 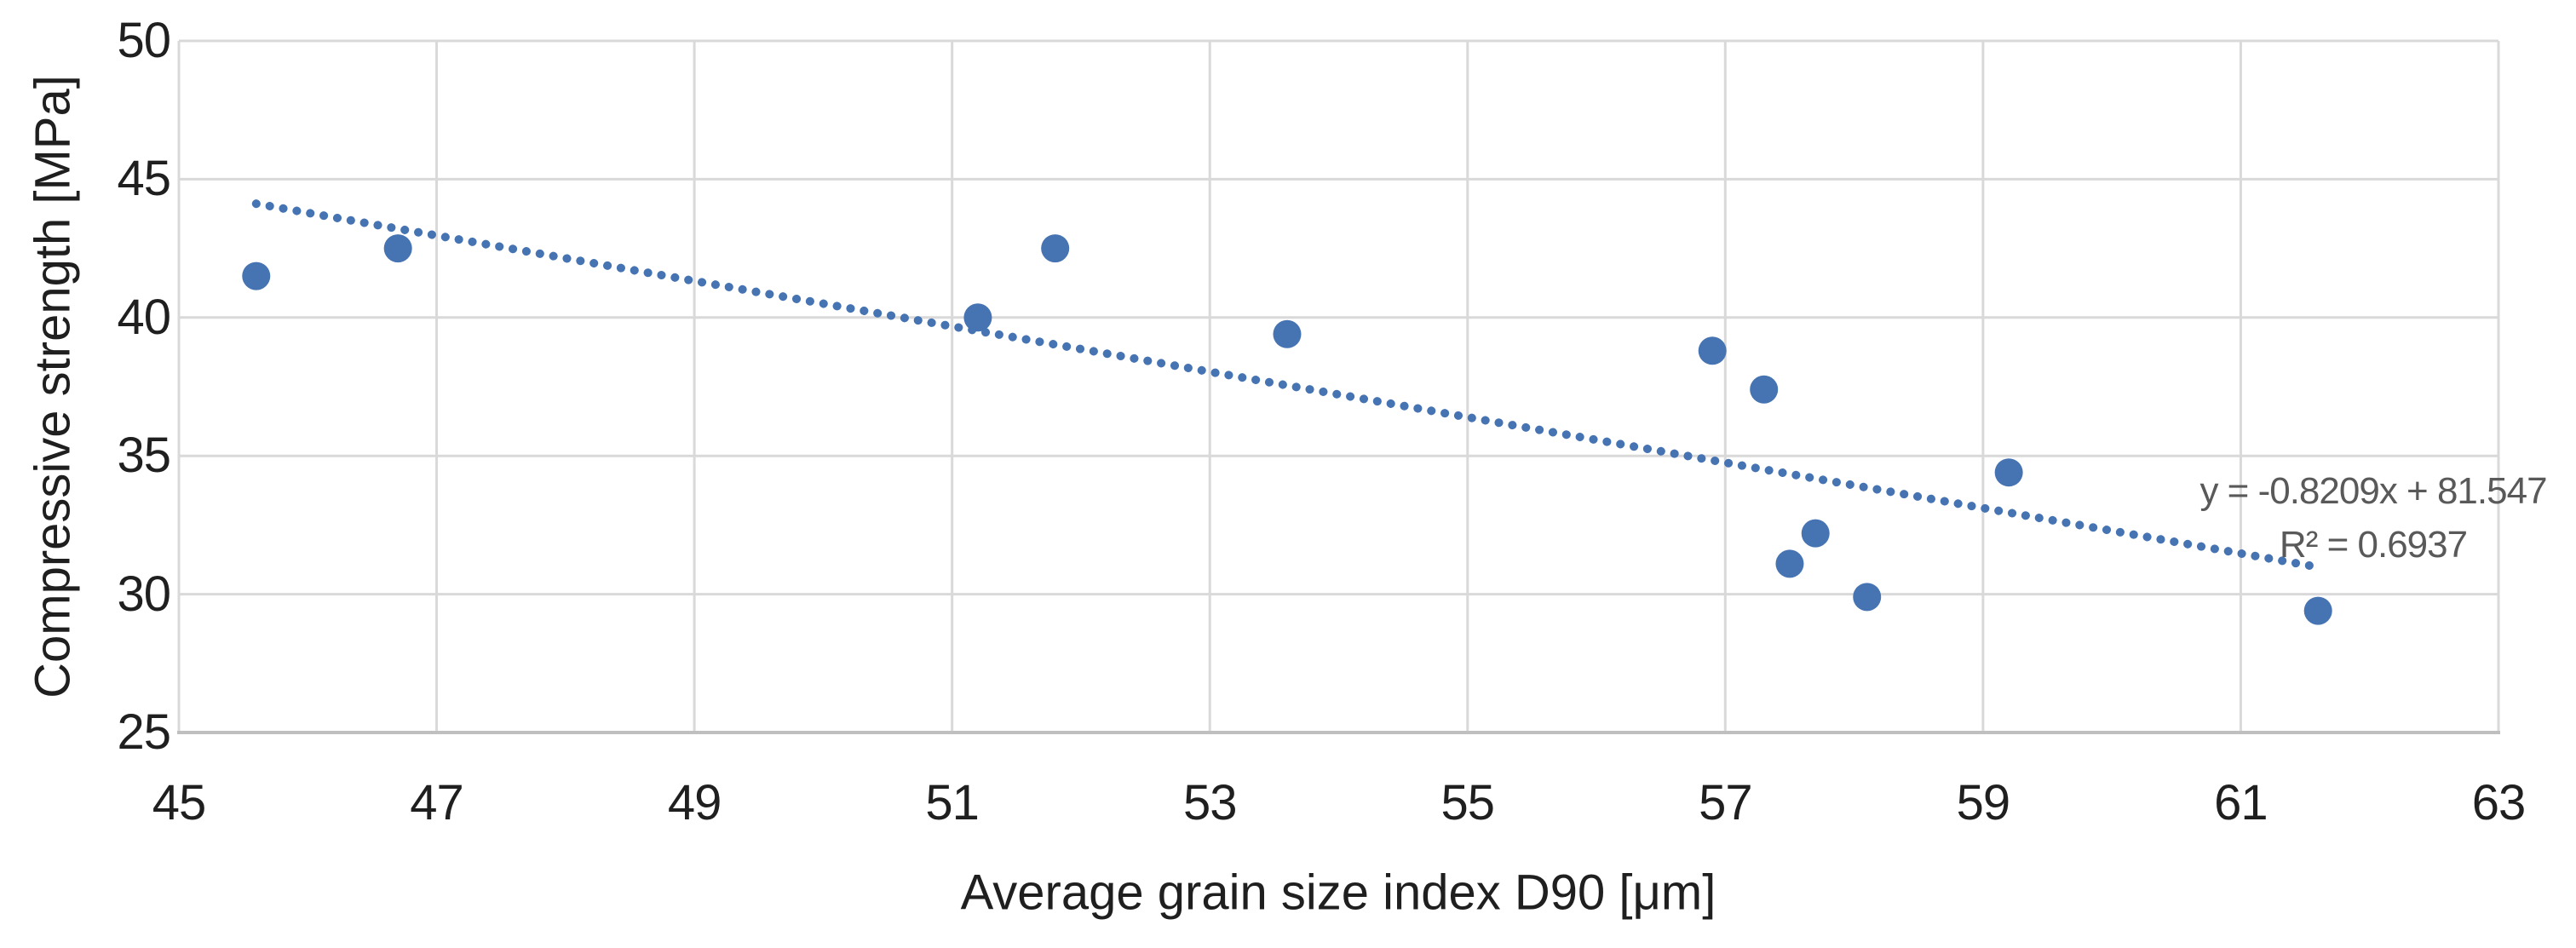 What do you see at coordinates (952, 802) in the screenshot?
I see `x-tick-label: 51` at bounding box center [952, 802].